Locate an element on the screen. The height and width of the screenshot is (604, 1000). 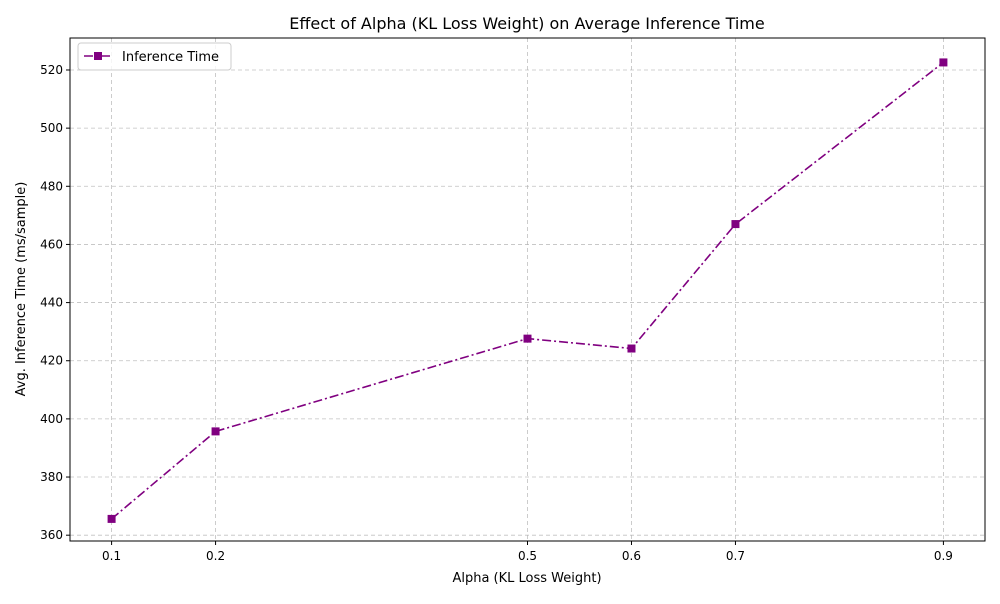
y-tick-label: 440 is located at coordinates (51, 303).